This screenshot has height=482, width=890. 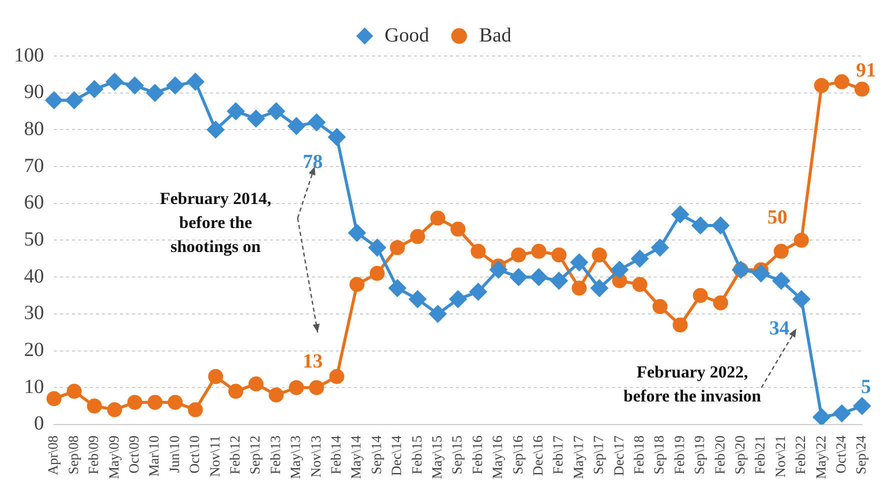 I want to click on x-tick-label: May\09, so click(x=114, y=457).